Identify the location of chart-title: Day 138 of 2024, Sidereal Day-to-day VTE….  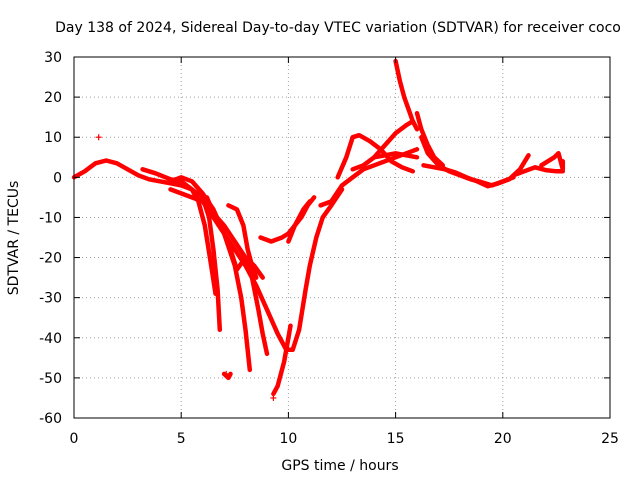
(338, 28).